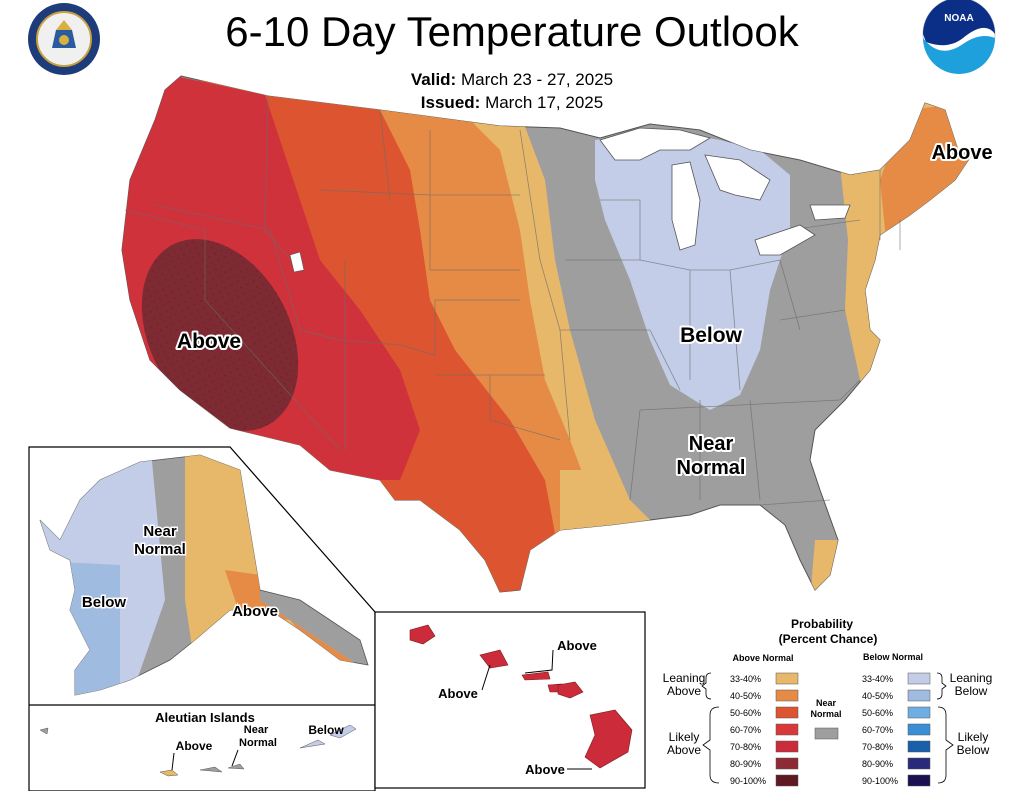 Image resolution: width=1024 pixels, height=791 pixels. I want to click on valid-label: Valid:, so click(433, 79).